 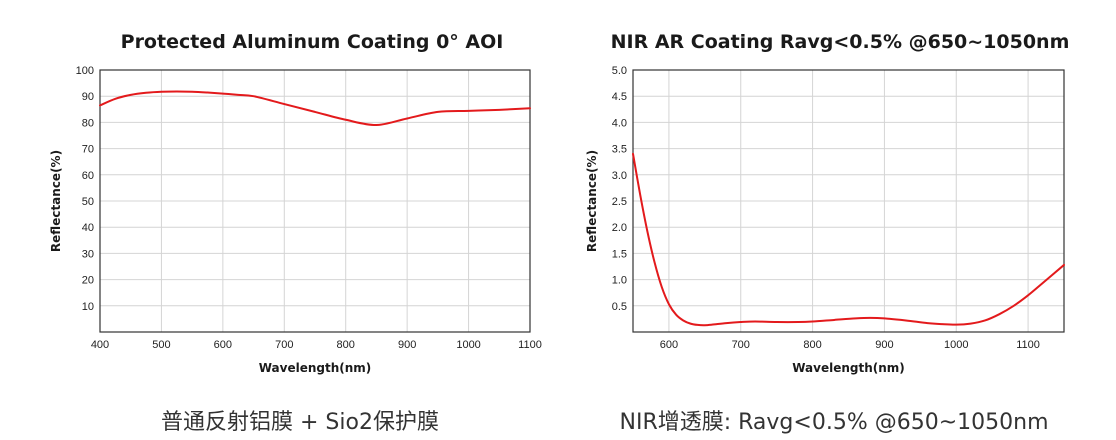 I want to click on chart-1-y-tick-label: 2.5, so click(x=619, y=202).